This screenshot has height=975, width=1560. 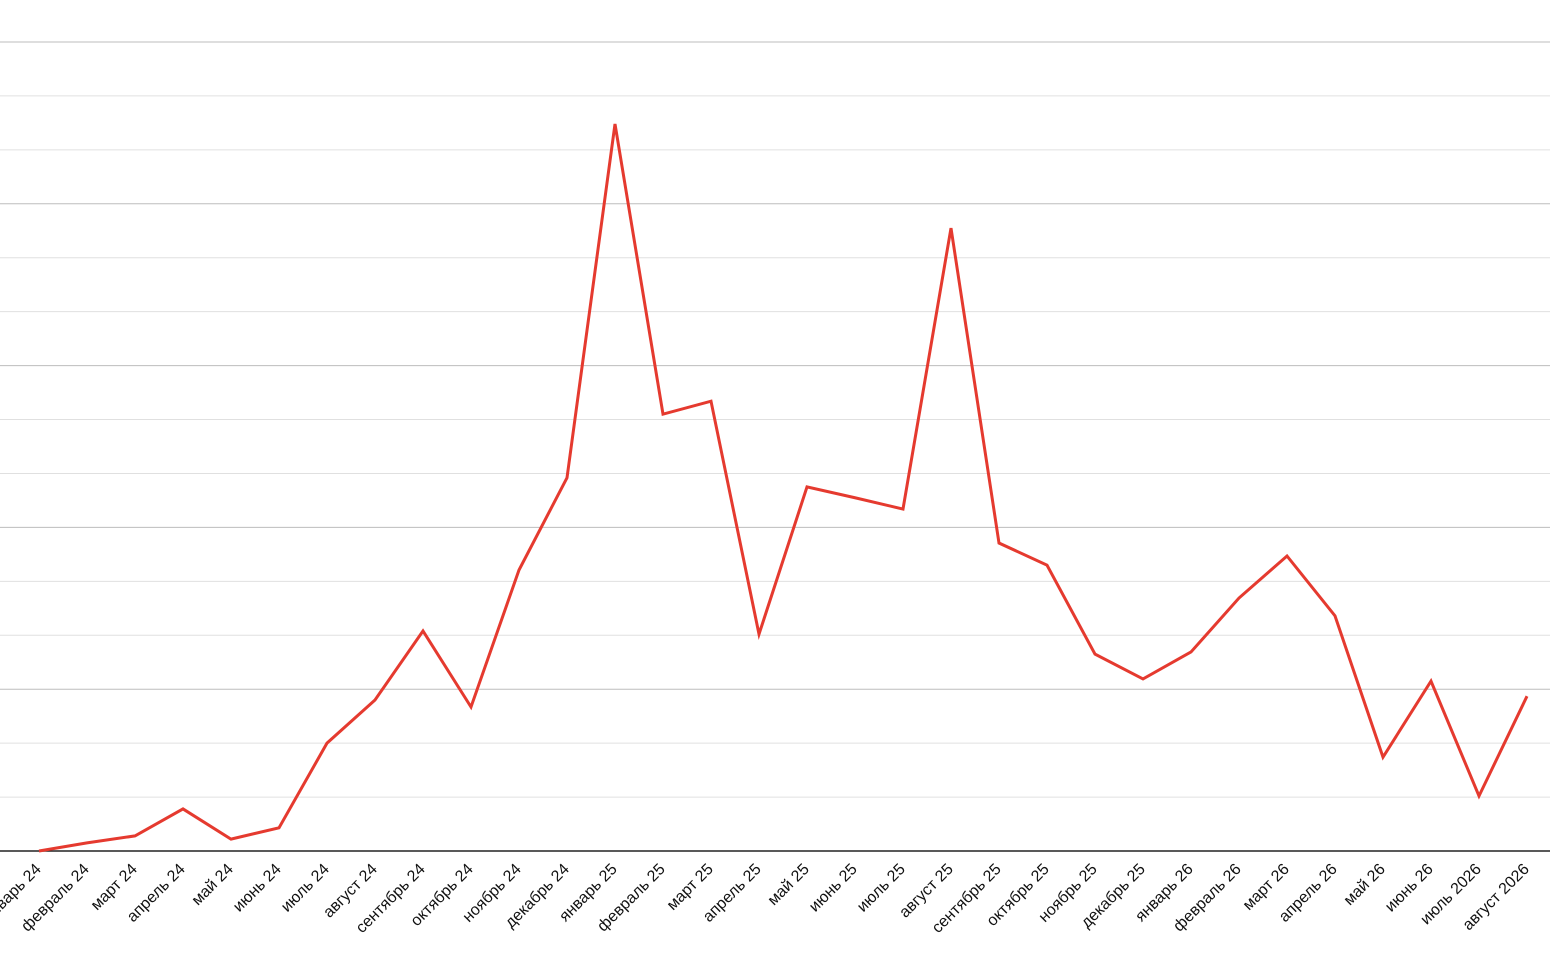 What do you see at coordinates (833, 888) in the screenshot?
I see `x-tick-label: июнь 25` at bounding box center [833, 888].